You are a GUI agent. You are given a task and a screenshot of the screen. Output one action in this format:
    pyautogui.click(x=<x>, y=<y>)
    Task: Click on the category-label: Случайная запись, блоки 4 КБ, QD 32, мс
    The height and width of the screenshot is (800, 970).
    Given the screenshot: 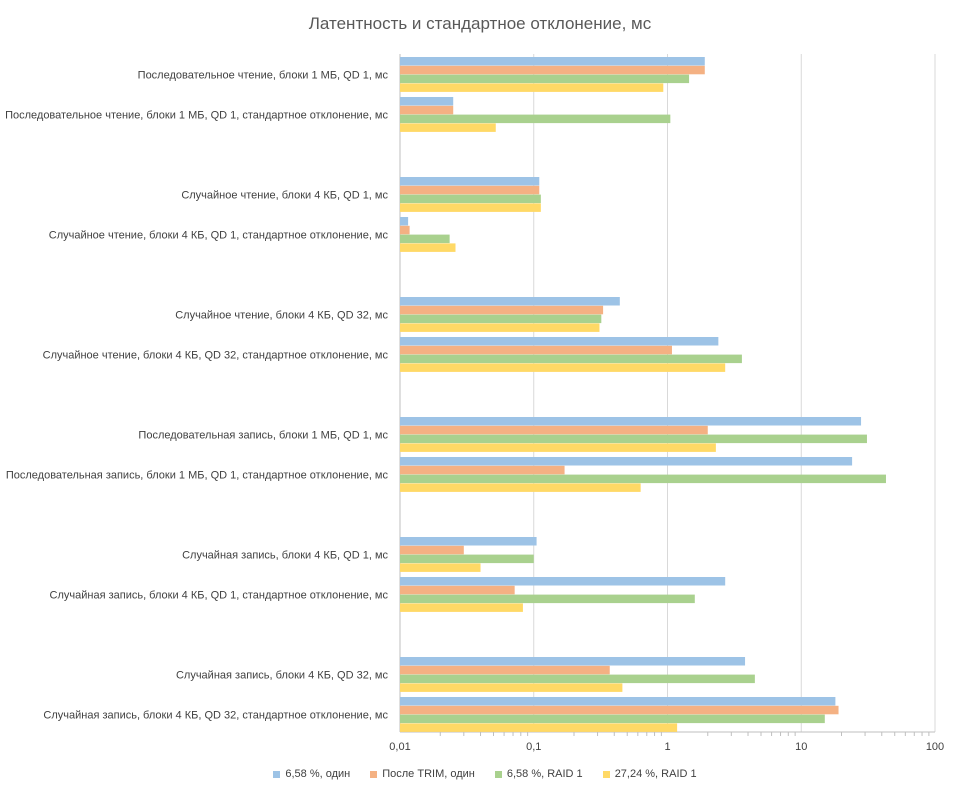 What is the action you would take?
    pyautogui.click(x=282, y=676)
    